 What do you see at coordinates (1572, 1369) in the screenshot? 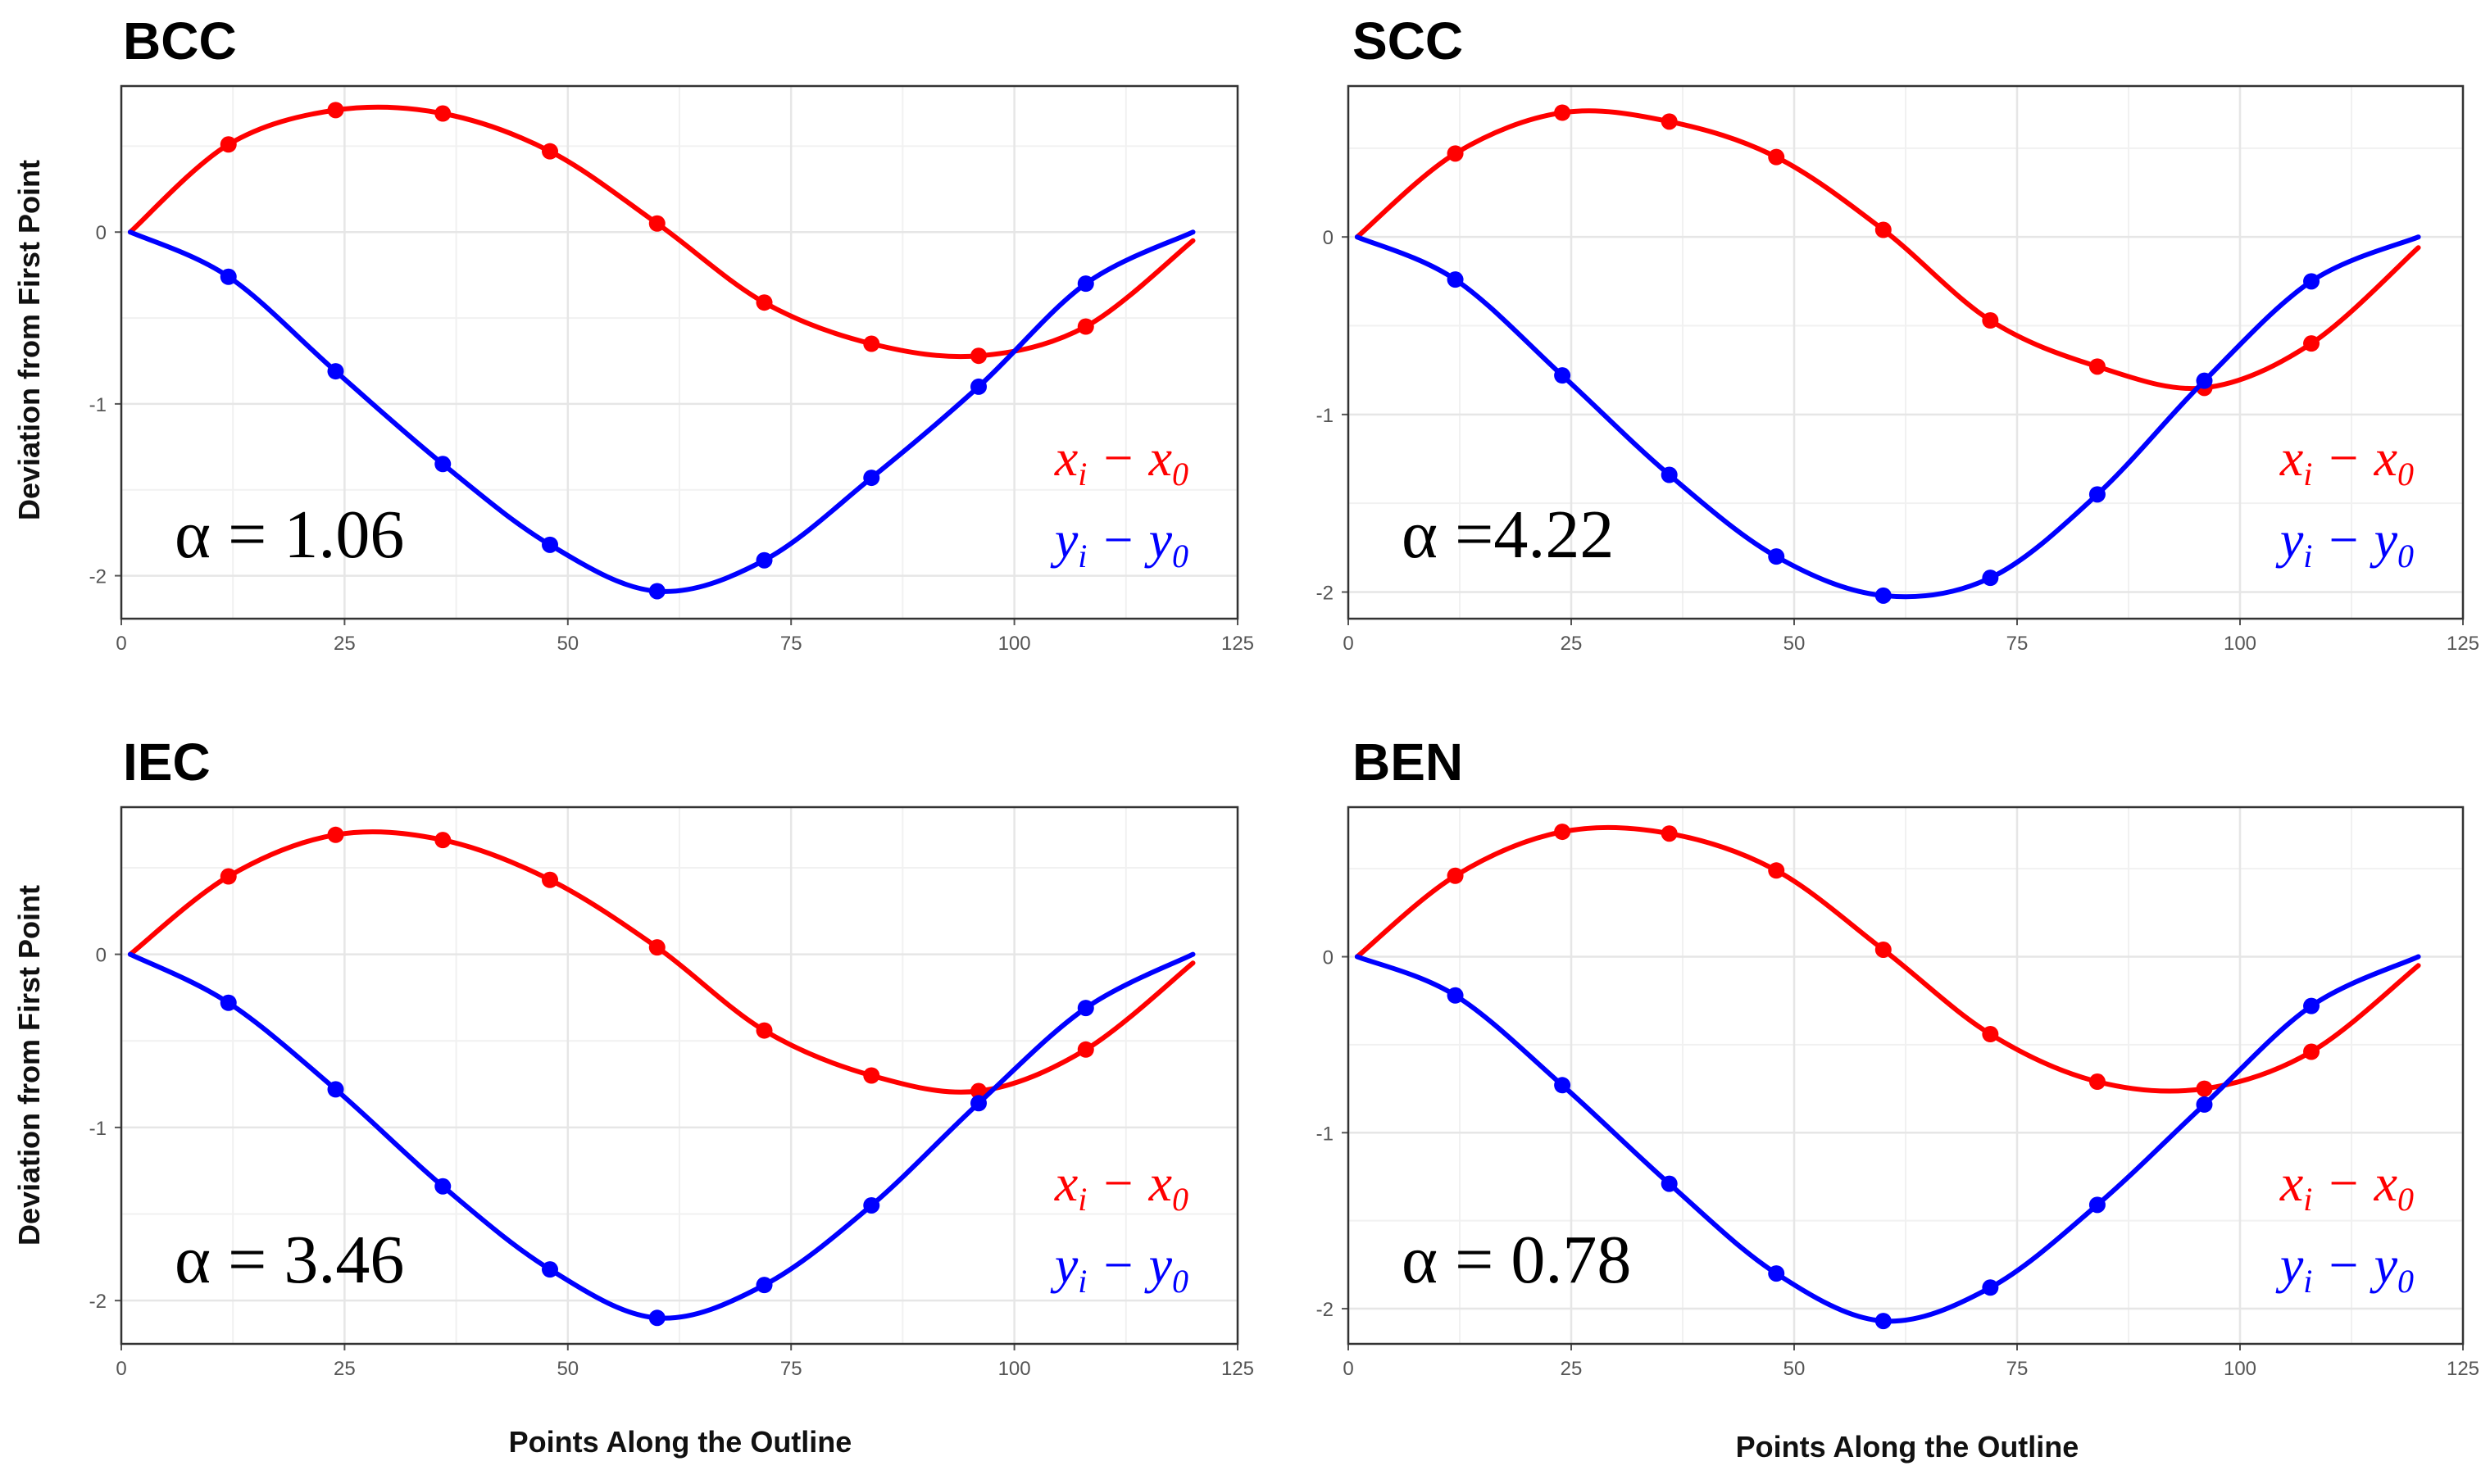
I see `x-tick-label: 25` at bounding box center [1572, 1369].